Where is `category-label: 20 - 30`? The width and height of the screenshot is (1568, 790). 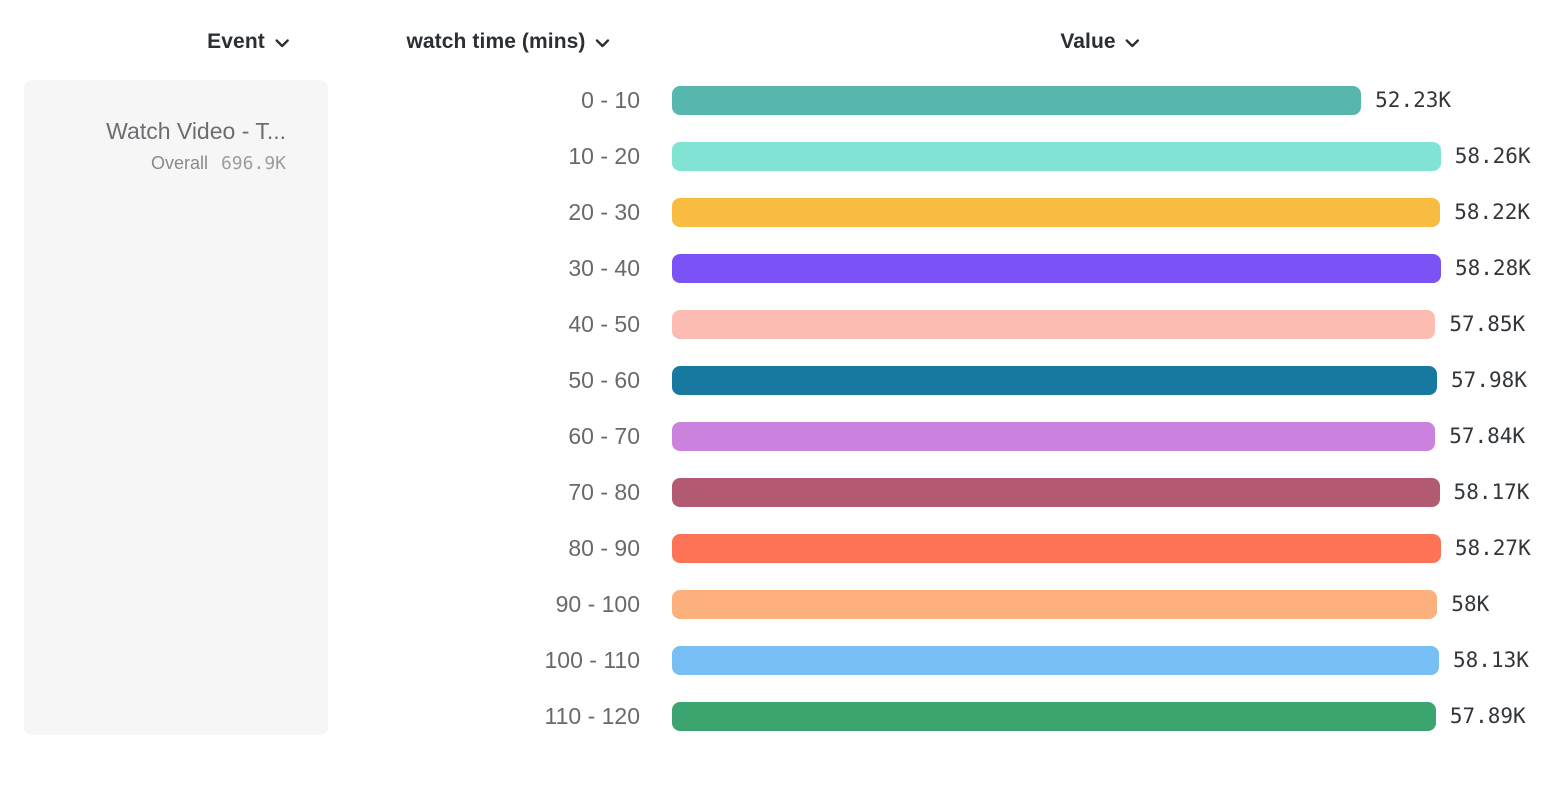 category-label: 20 - 30 is located at coordinates (604, 211).